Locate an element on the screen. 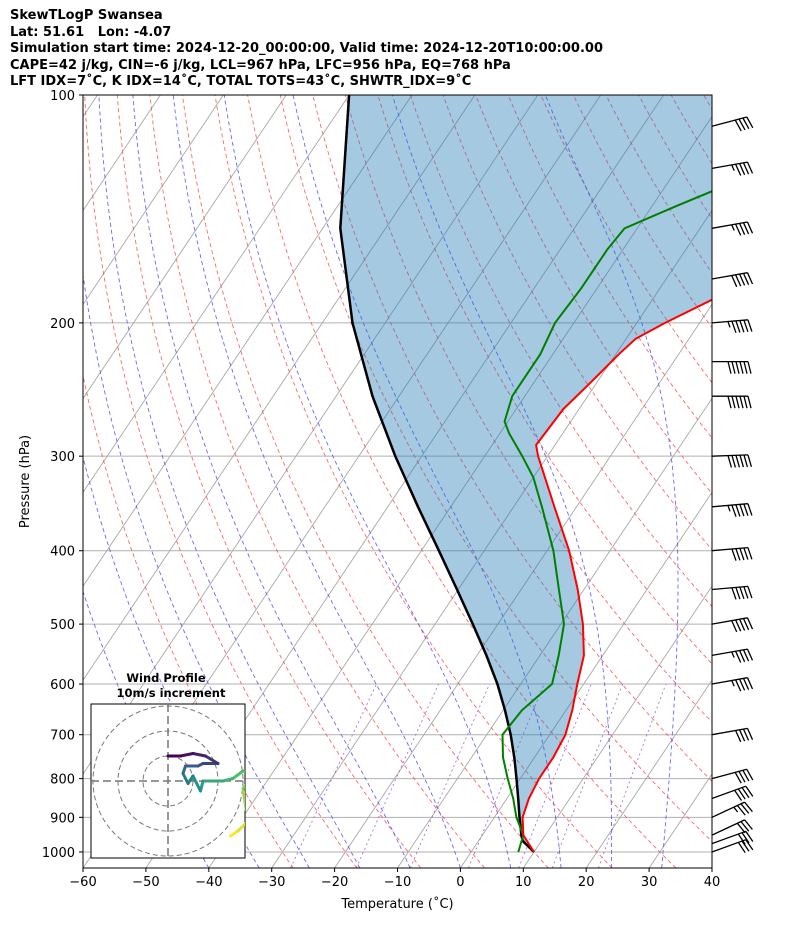  y-tick-label: 400 is located at coordinates (62, 552).